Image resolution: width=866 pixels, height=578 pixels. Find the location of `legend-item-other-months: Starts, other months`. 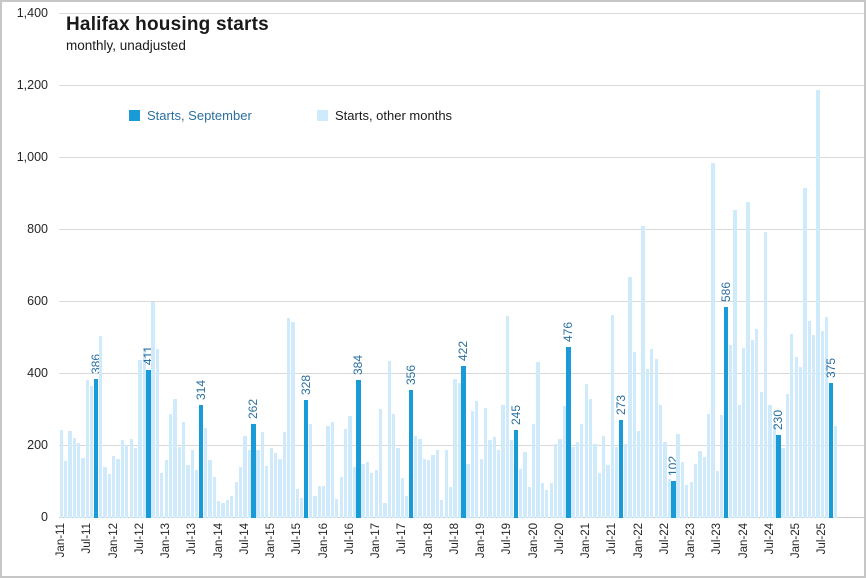

legend-item-other-months: Starts, other months is located at coordinates (384, 115).